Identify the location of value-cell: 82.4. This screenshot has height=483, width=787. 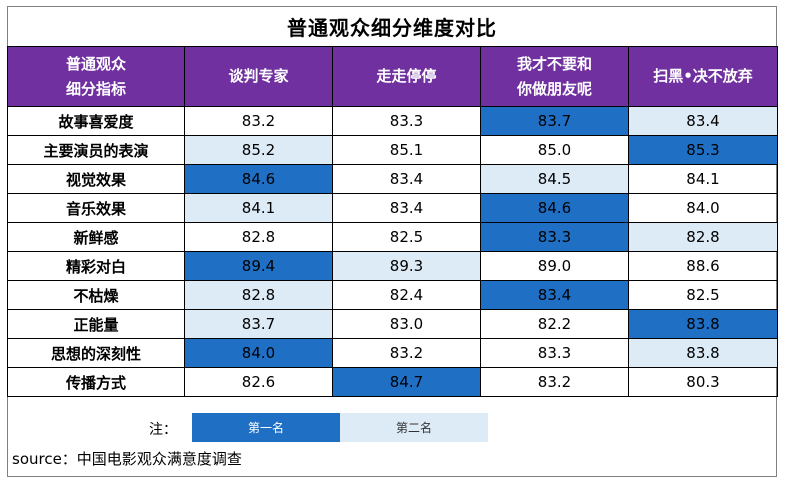
(406, 295).